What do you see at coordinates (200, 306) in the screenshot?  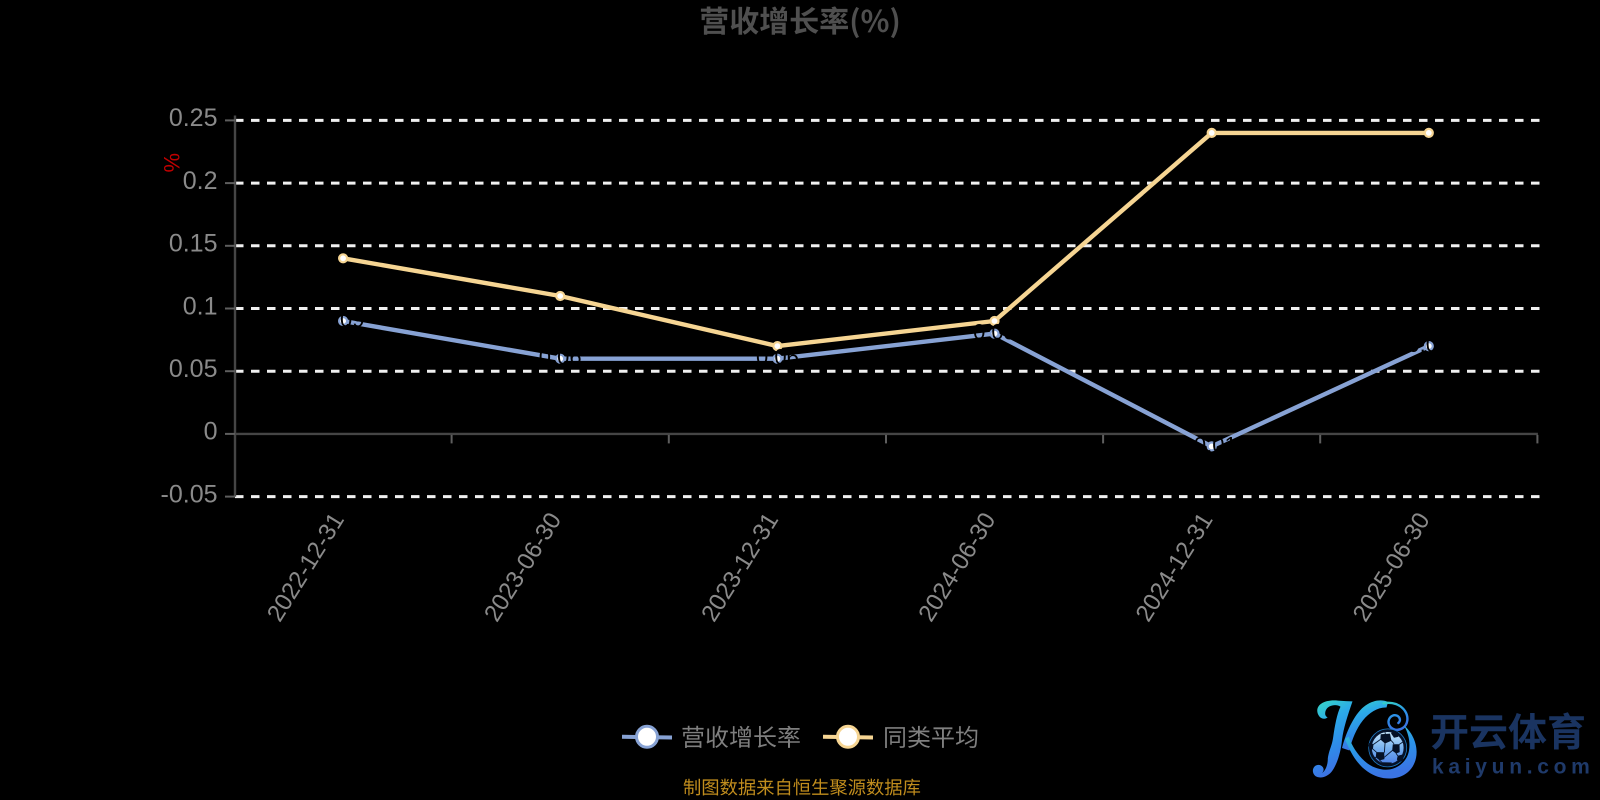 I see `svg-text: 0.1` at bounding box center [200, 306].